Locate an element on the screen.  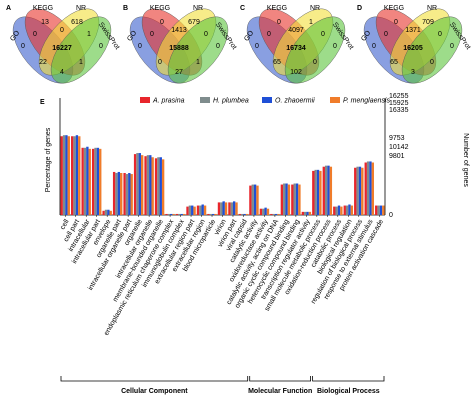
group-label: Biological Process is located at coordinates (348, 391).